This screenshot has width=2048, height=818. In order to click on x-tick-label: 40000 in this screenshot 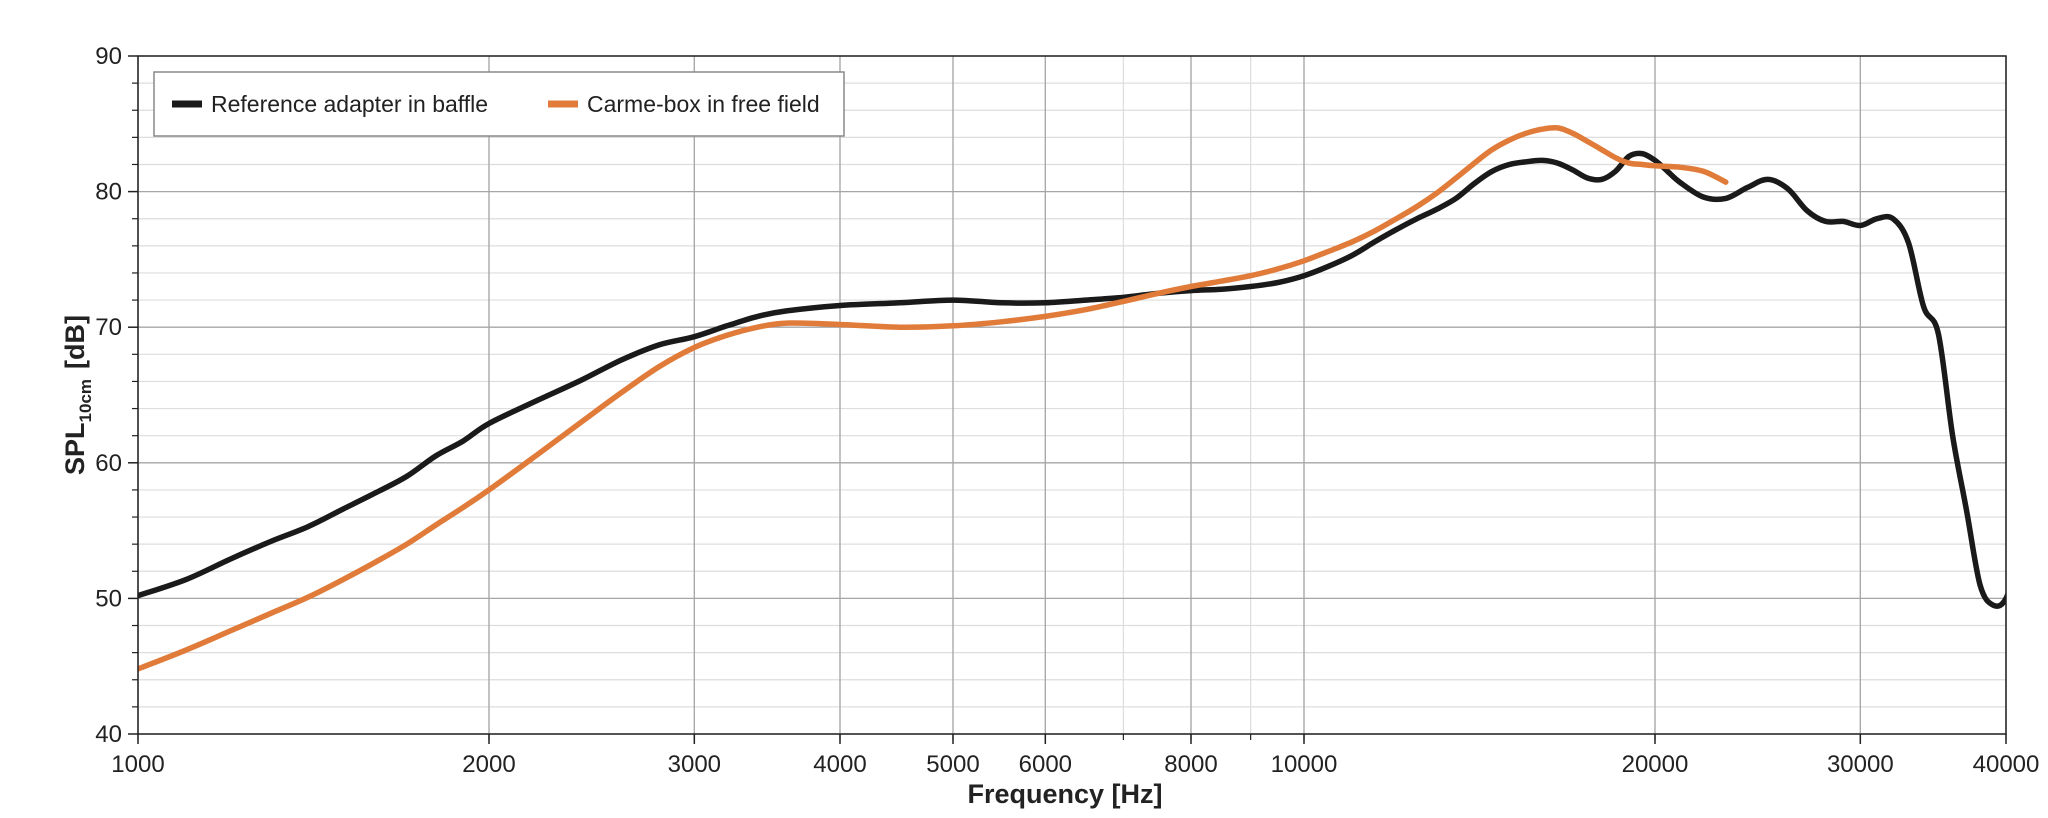, I will do `click(2006, 764)`.